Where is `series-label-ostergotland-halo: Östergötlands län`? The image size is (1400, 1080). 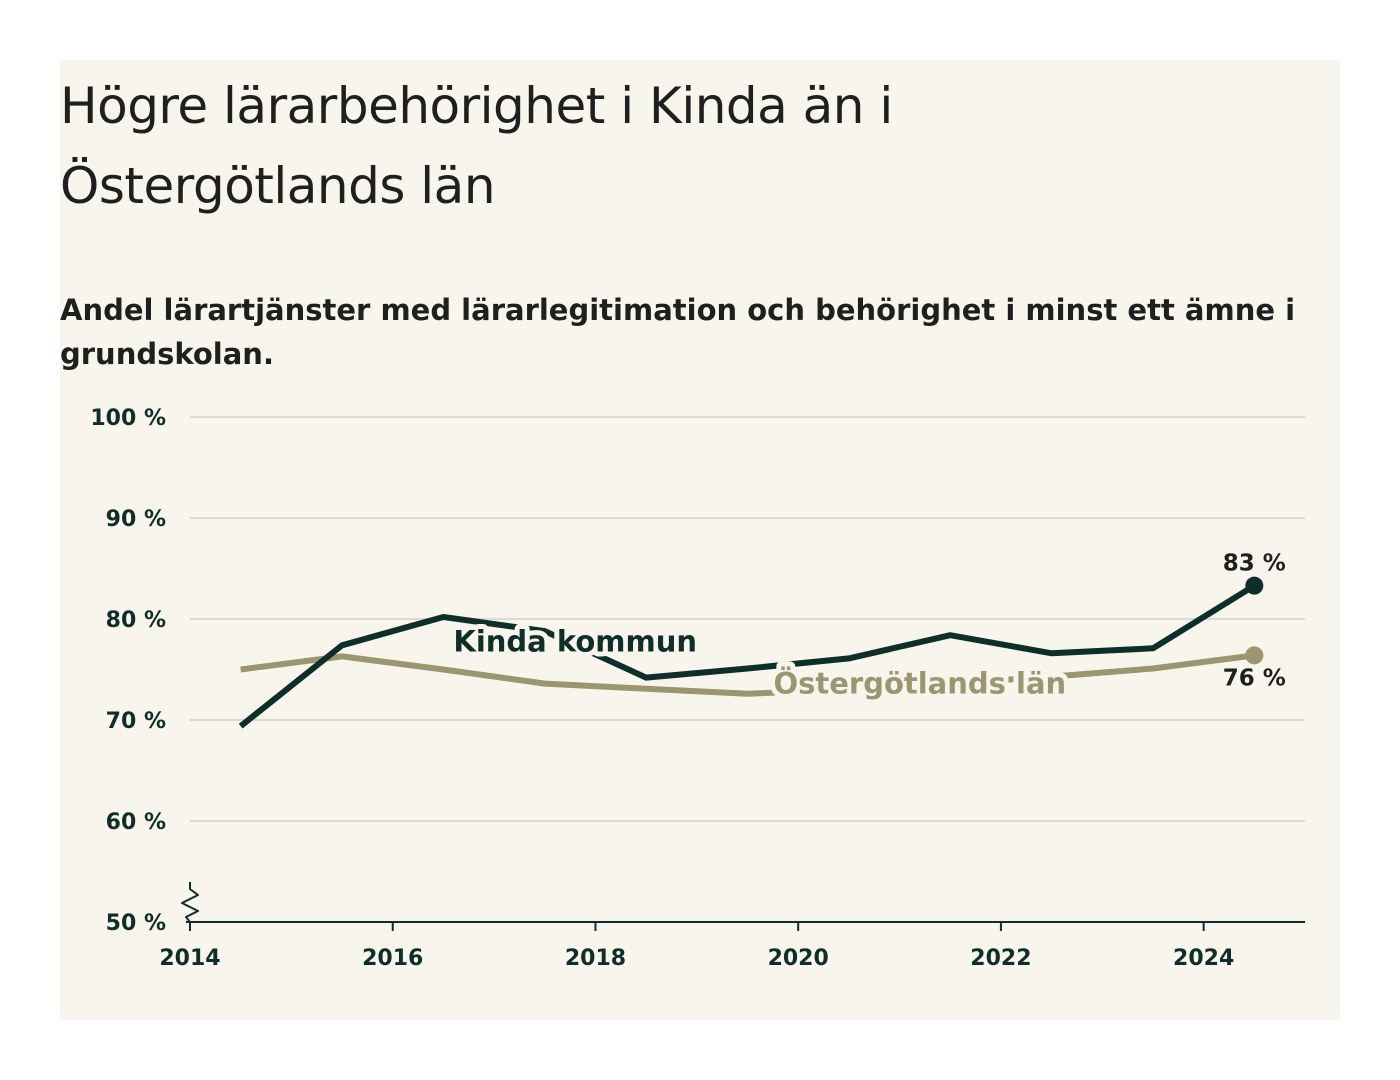
series-label-ostergotland-halo: Östergötlands län is located at coordinates (919, 684).